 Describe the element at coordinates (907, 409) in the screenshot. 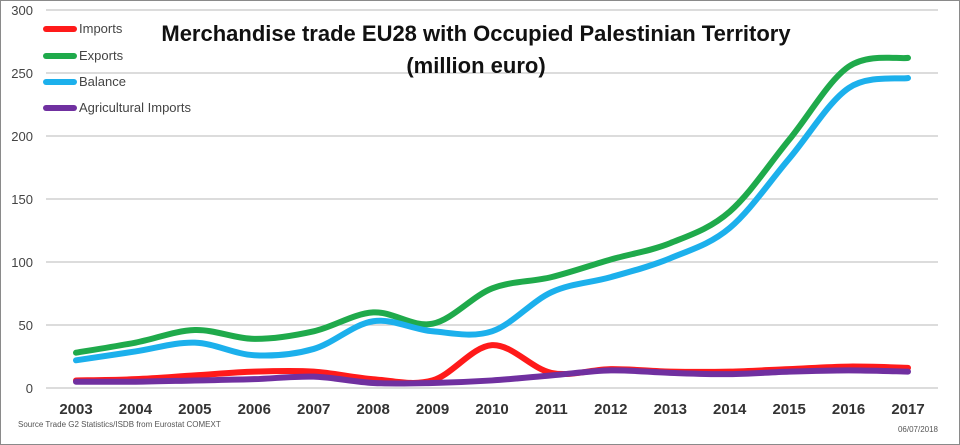

I see `x-tick-label: 2017` at that location.